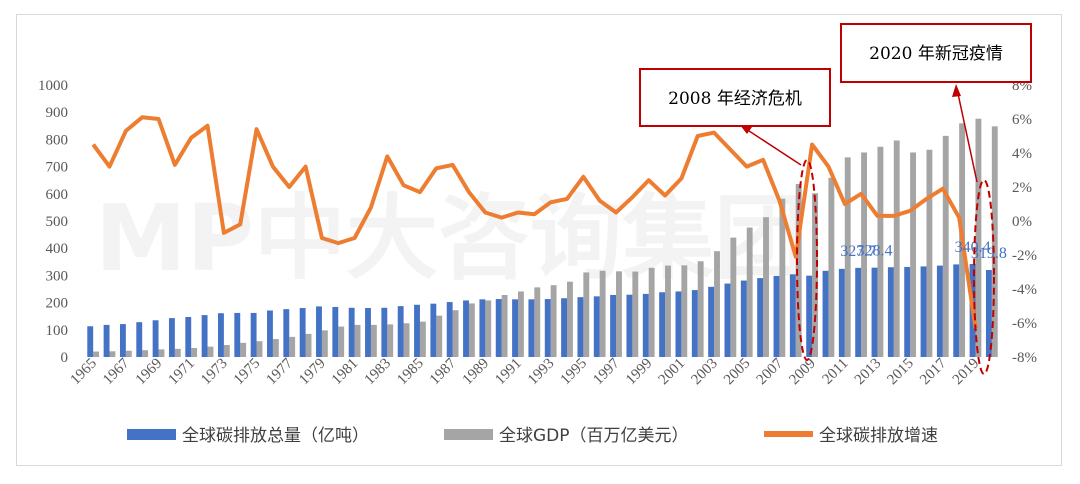 The height and width of the screenshot is (484, 1080). Describe the element at coordinates (57, 249) in the screenshot. I see `left-tick-label: 400` at that location.